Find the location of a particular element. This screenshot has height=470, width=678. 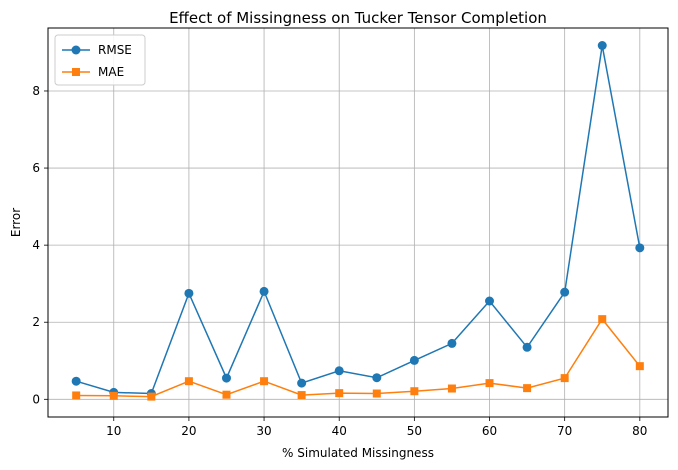

x-axis-ticks: 10 20 30 40 50 60 70 80 is located at coordinates (376, 427).